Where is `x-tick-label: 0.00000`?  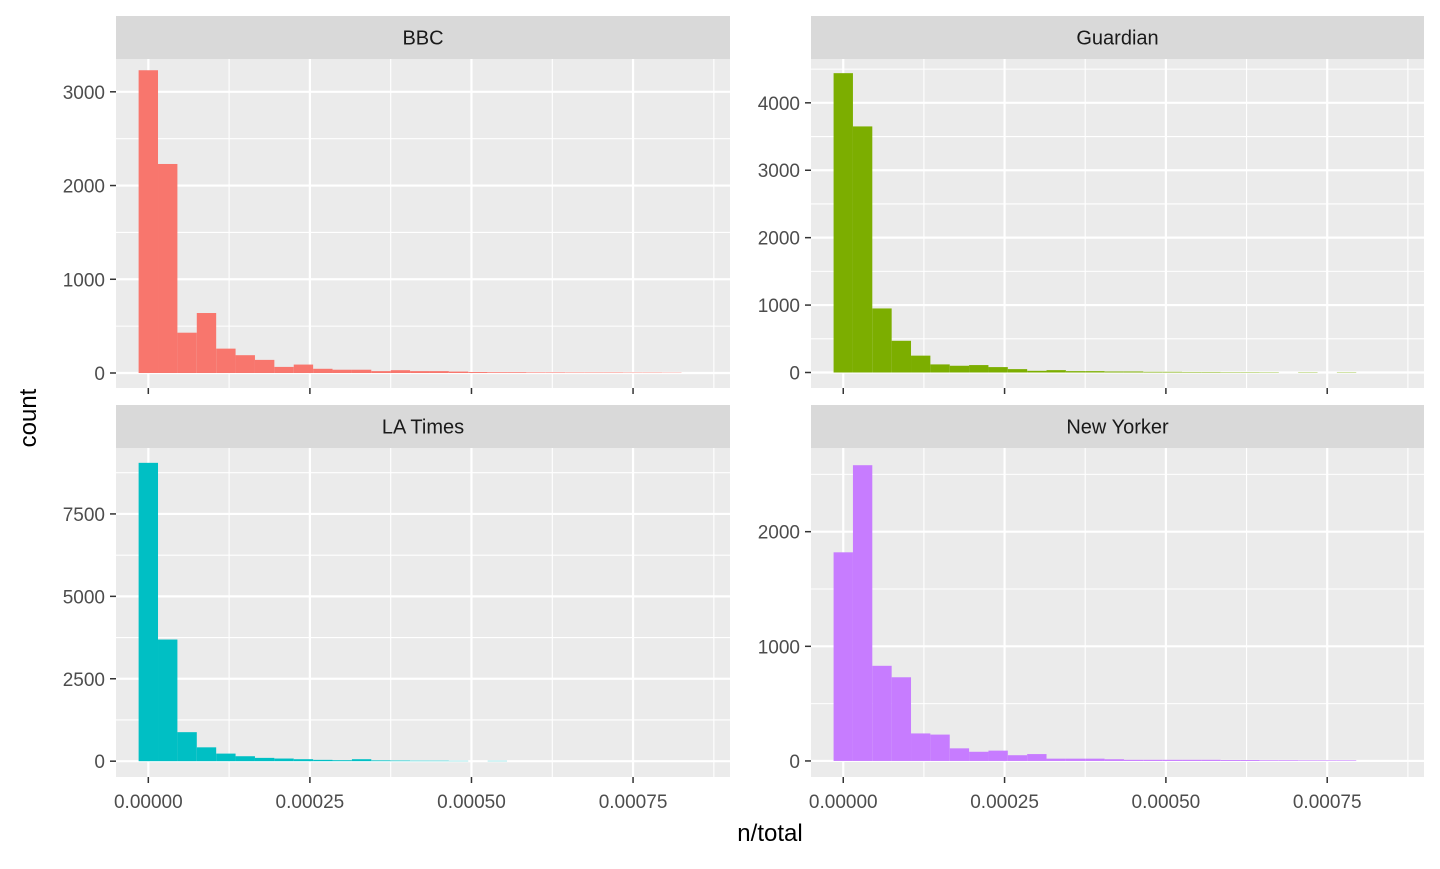
x-tick-label: 0.00000 is located at coordinates (843, 802).